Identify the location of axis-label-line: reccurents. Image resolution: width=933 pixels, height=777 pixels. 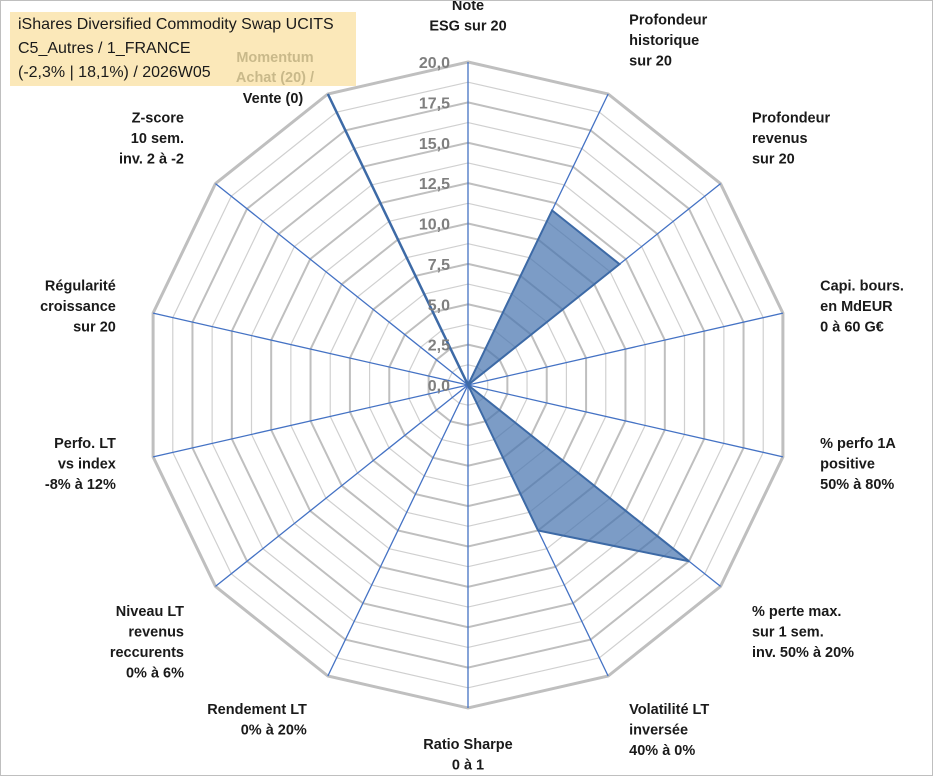
(147, 653).